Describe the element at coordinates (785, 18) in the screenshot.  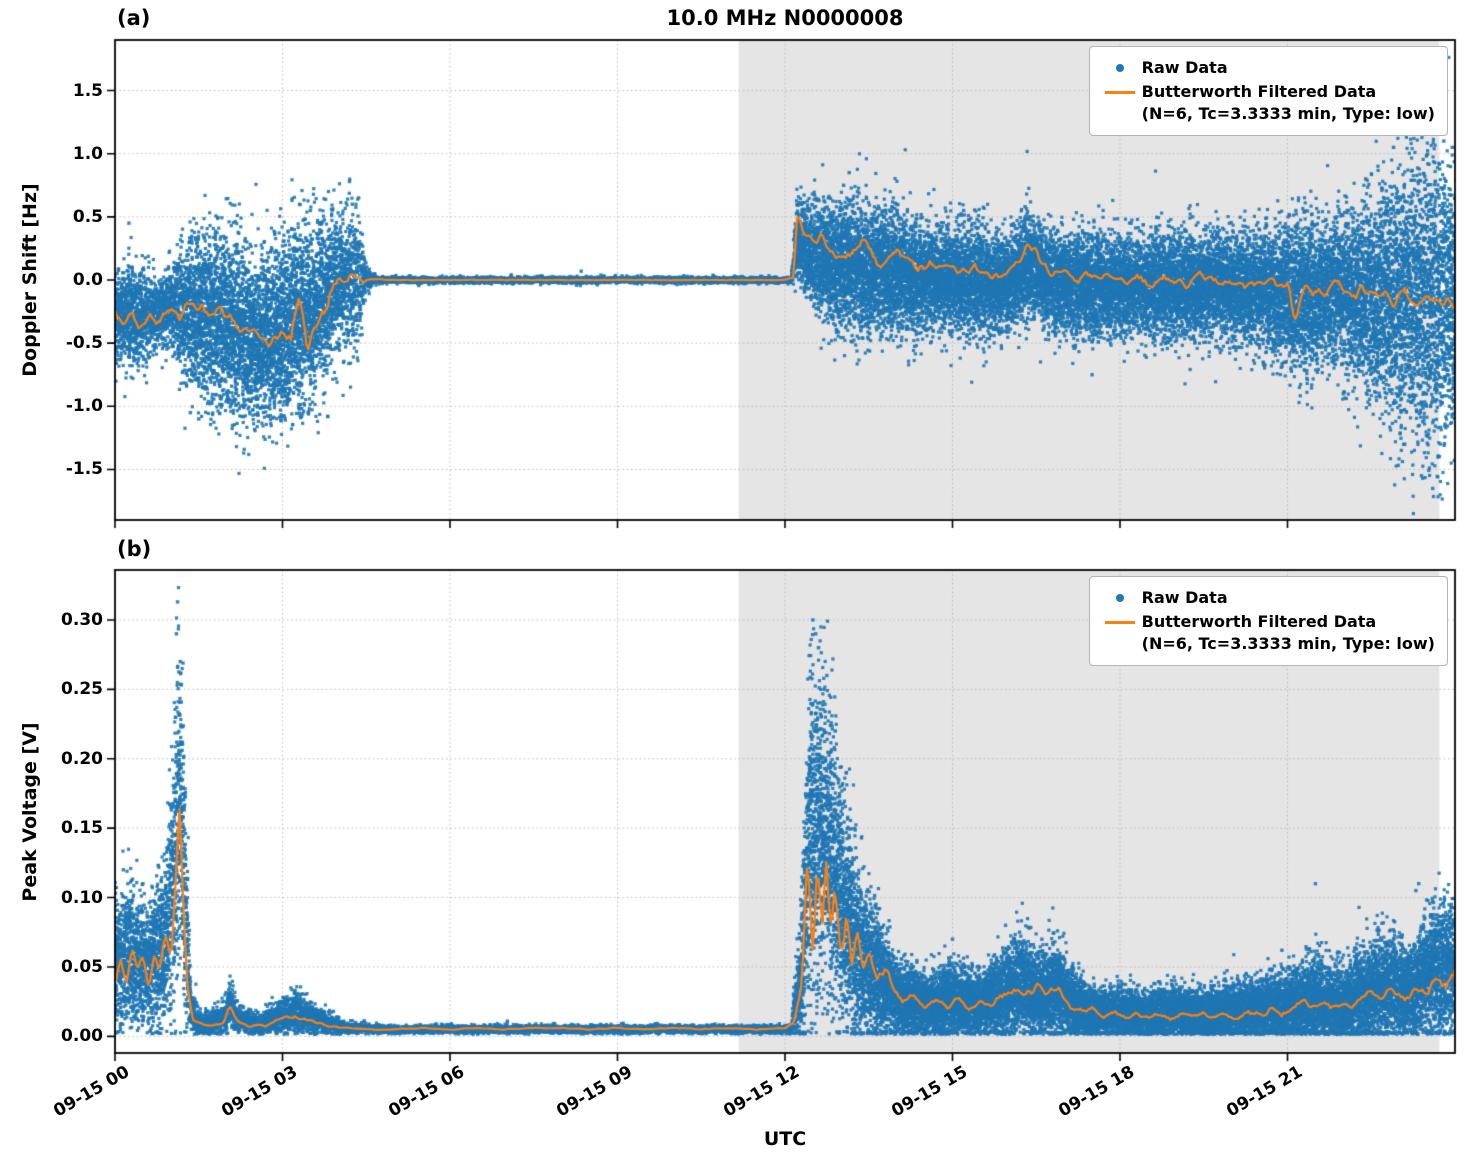
I see `figure-title: 10.0 MHz N0000008` at that location.